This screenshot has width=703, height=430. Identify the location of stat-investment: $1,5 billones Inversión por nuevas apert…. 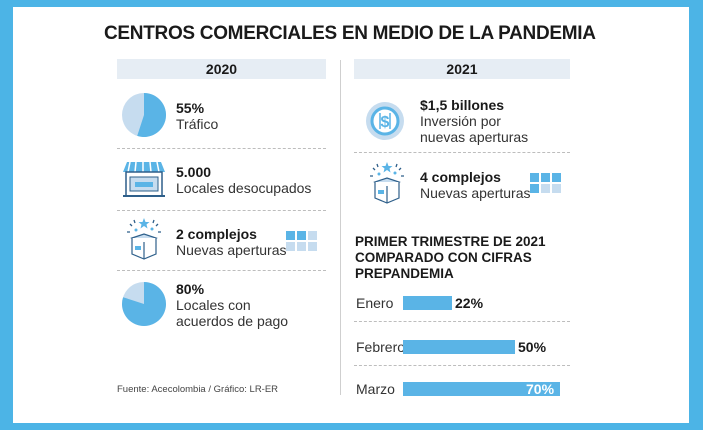
(474, 121).